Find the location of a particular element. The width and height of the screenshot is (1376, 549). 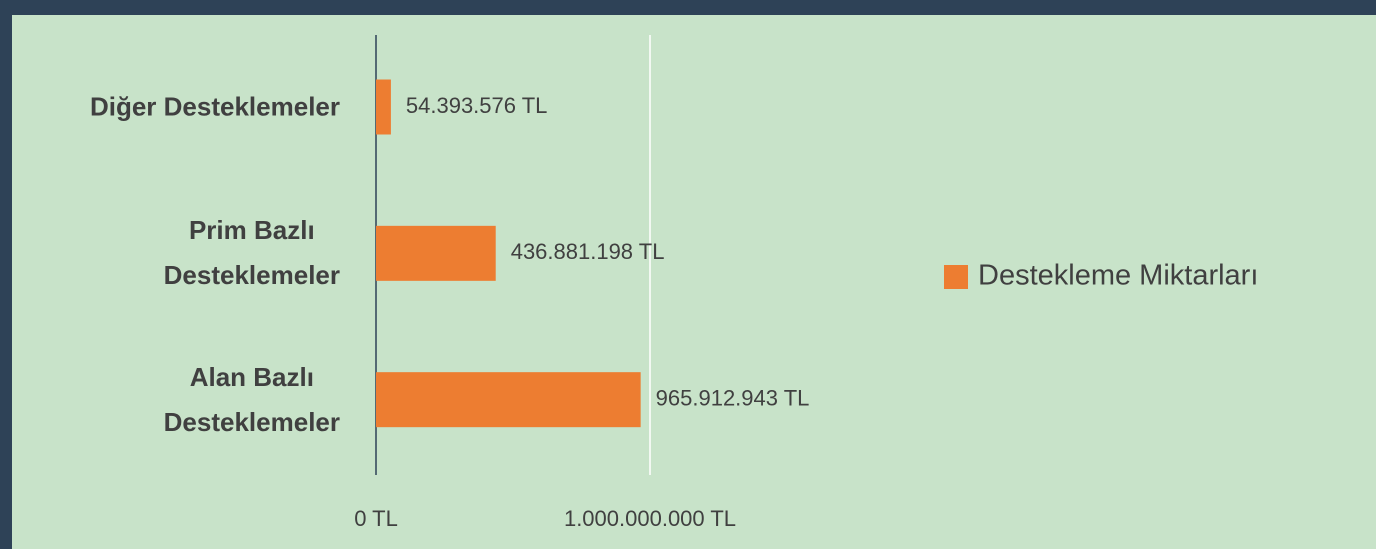

data-label: 54.393.576 TL is located at coordinates (476, 105).